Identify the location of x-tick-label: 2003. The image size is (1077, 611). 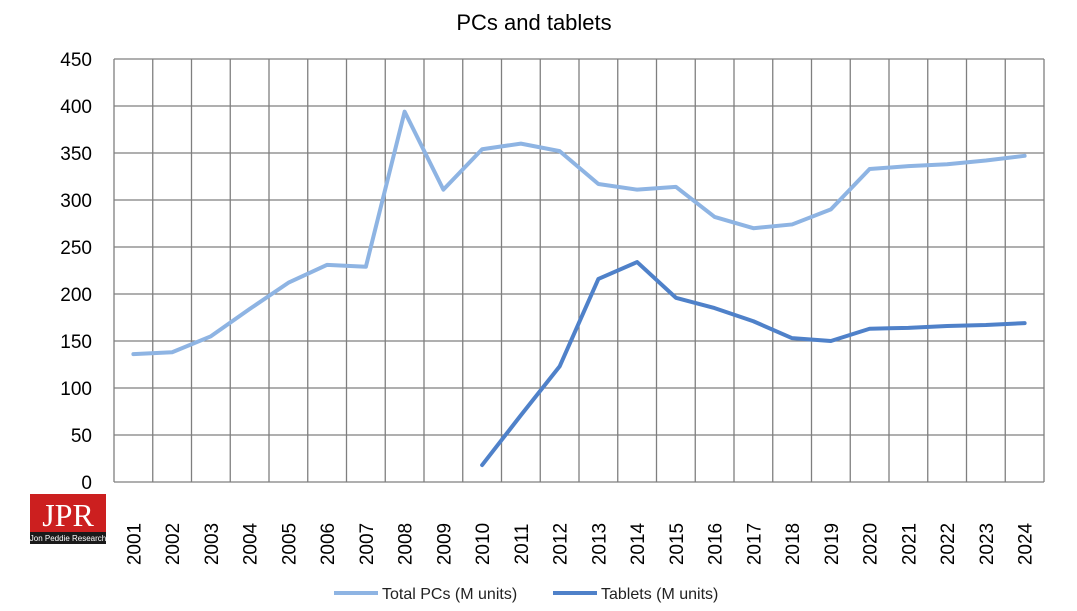
(212, 544).